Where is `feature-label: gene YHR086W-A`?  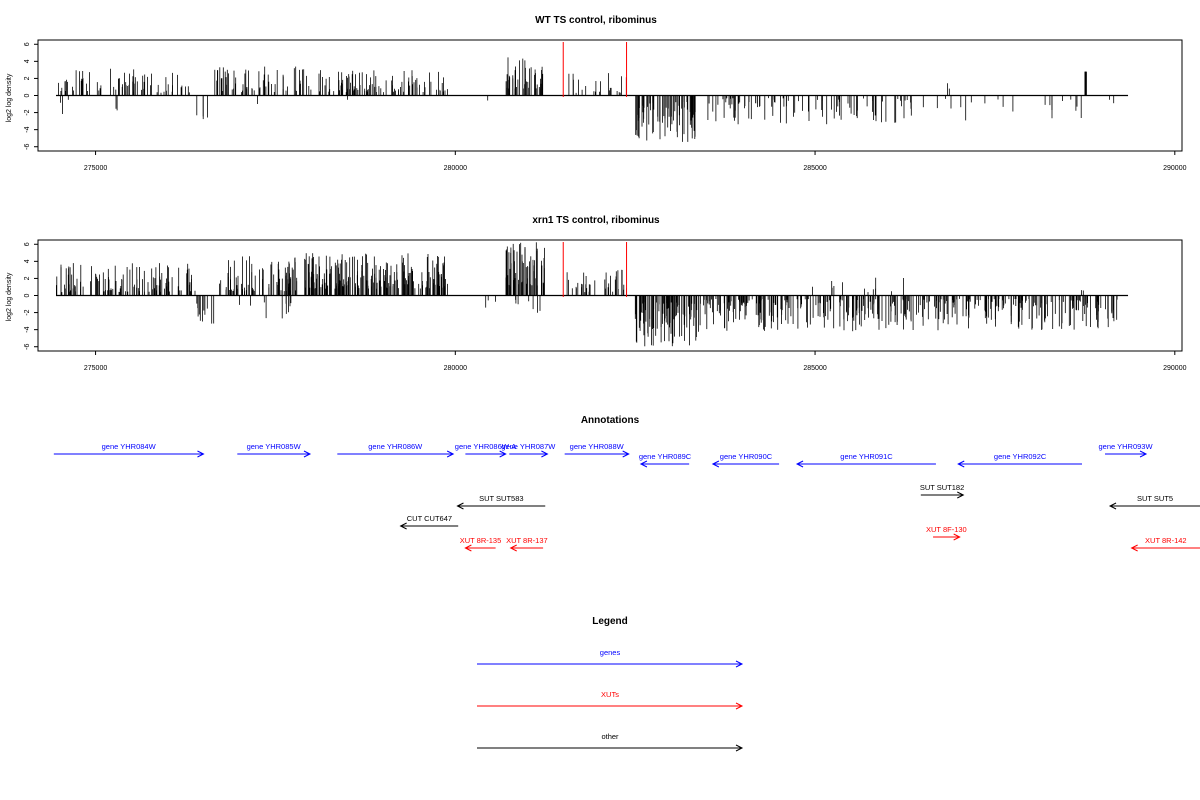 feature-label: gene YHR086W-A is located at coordinates (485, 446).